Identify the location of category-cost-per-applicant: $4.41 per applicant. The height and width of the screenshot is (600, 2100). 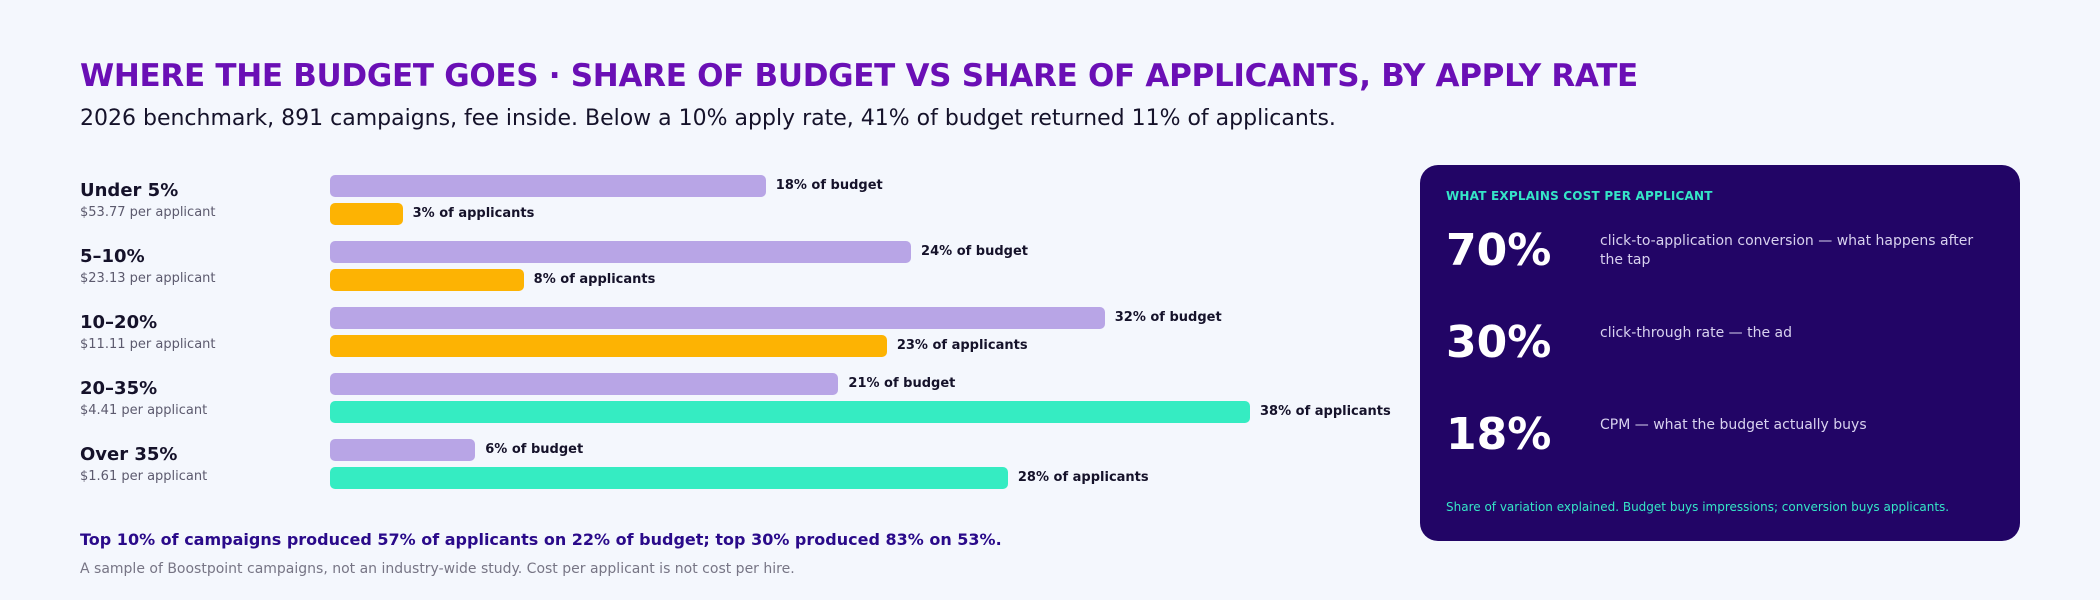
(144, 410).